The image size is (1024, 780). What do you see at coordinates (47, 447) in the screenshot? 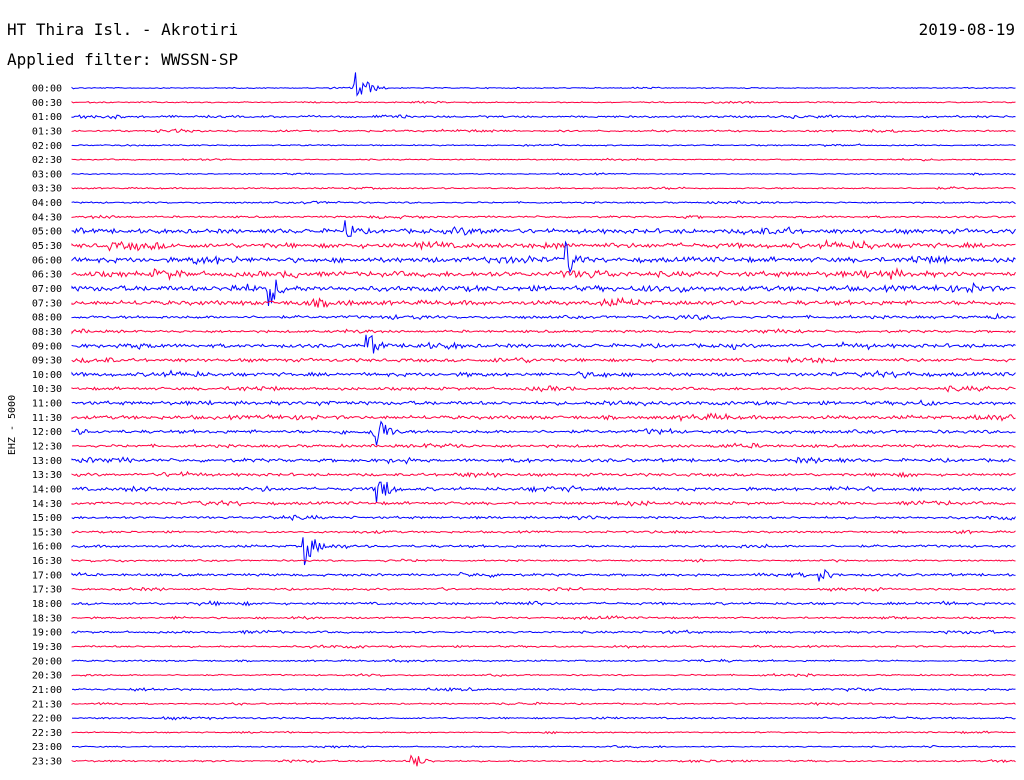
I see `time-tick-label: 12:30` at bounding box center [47, 447].